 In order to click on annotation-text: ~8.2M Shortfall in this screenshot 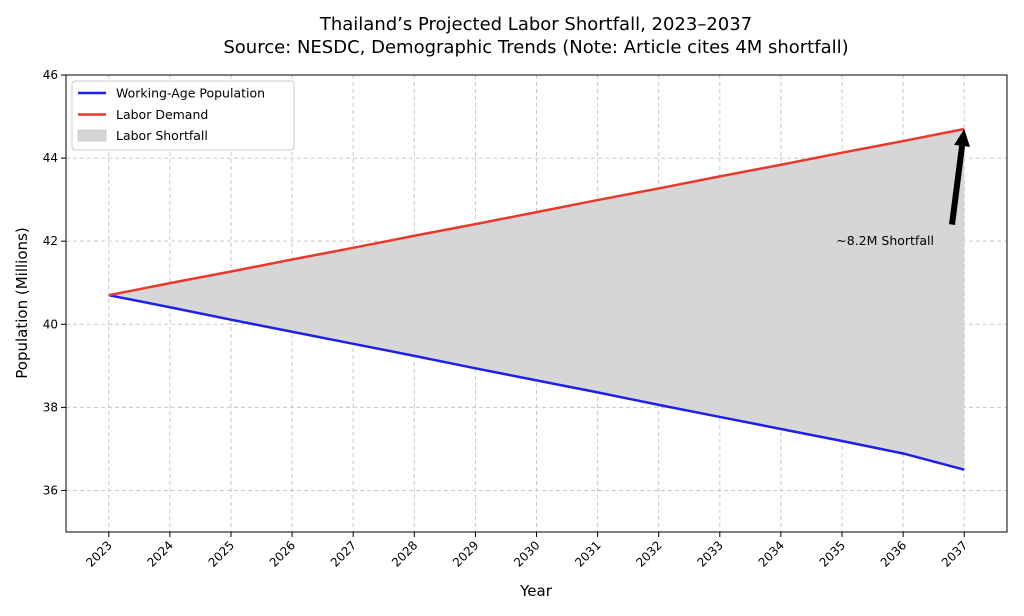, I will do `click(885, 240)`.